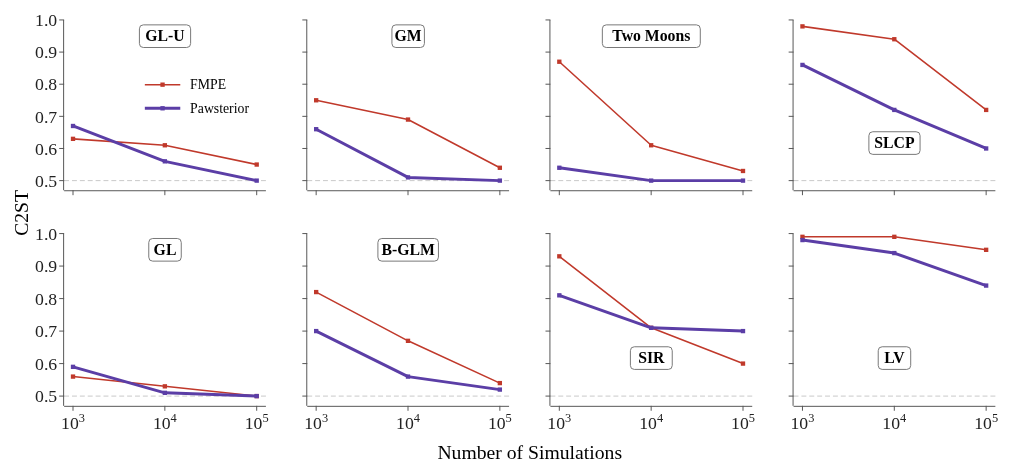  I want to click on text: LV, so click(895, 358).